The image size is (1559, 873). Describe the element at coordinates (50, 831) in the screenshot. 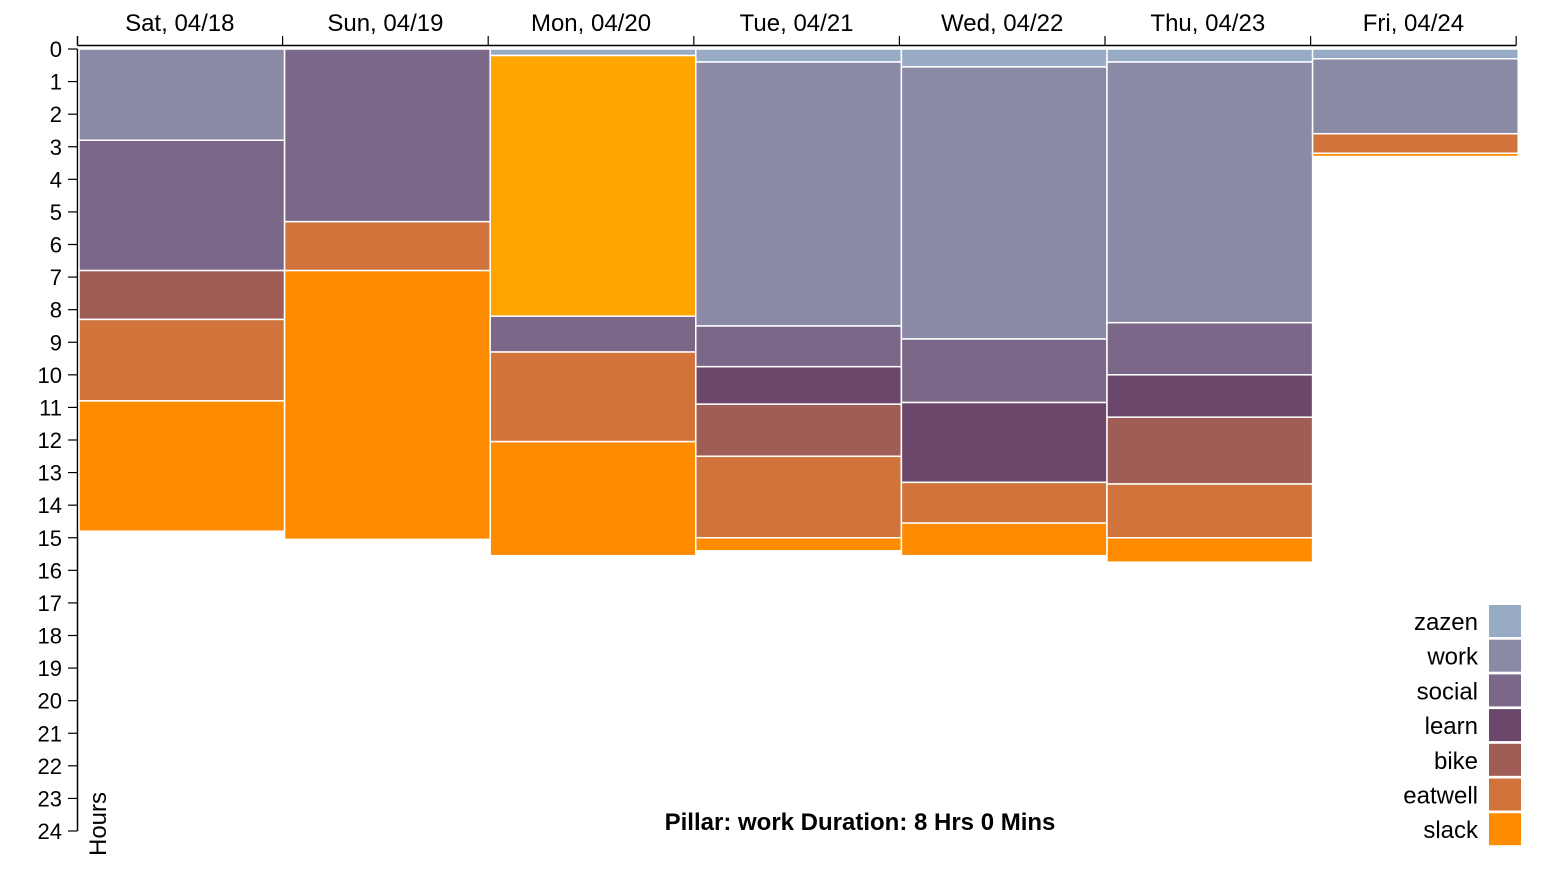

I see `y-tick-label: 24` at that location.